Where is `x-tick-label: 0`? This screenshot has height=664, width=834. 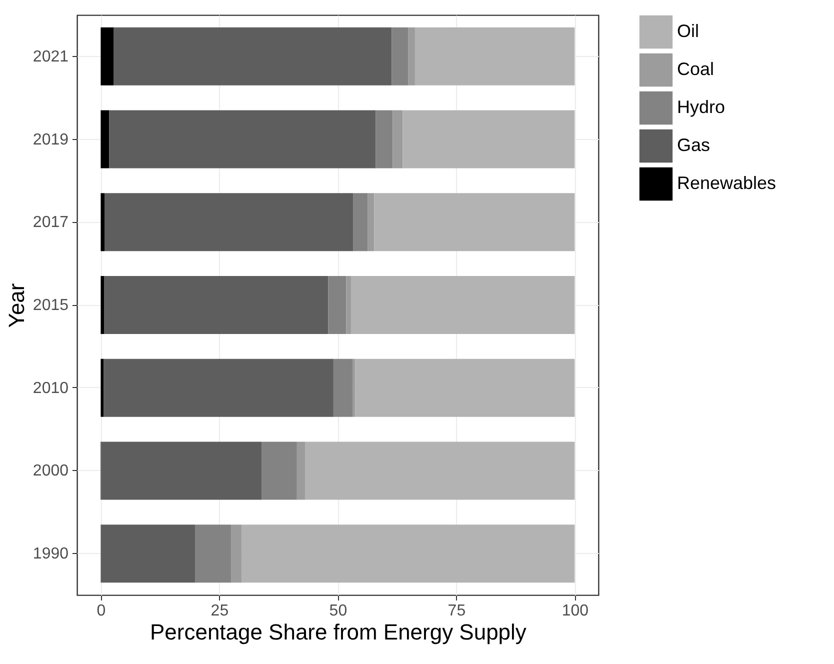
x-tick-label: 0 is located at coordinates (101, 611).